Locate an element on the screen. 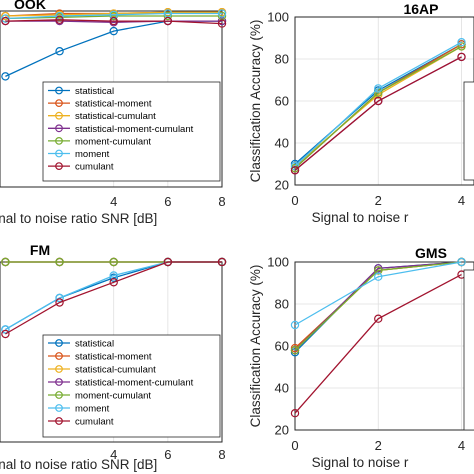  series-line-statistical-moment-cumulant is located at coordinates (113, 21).